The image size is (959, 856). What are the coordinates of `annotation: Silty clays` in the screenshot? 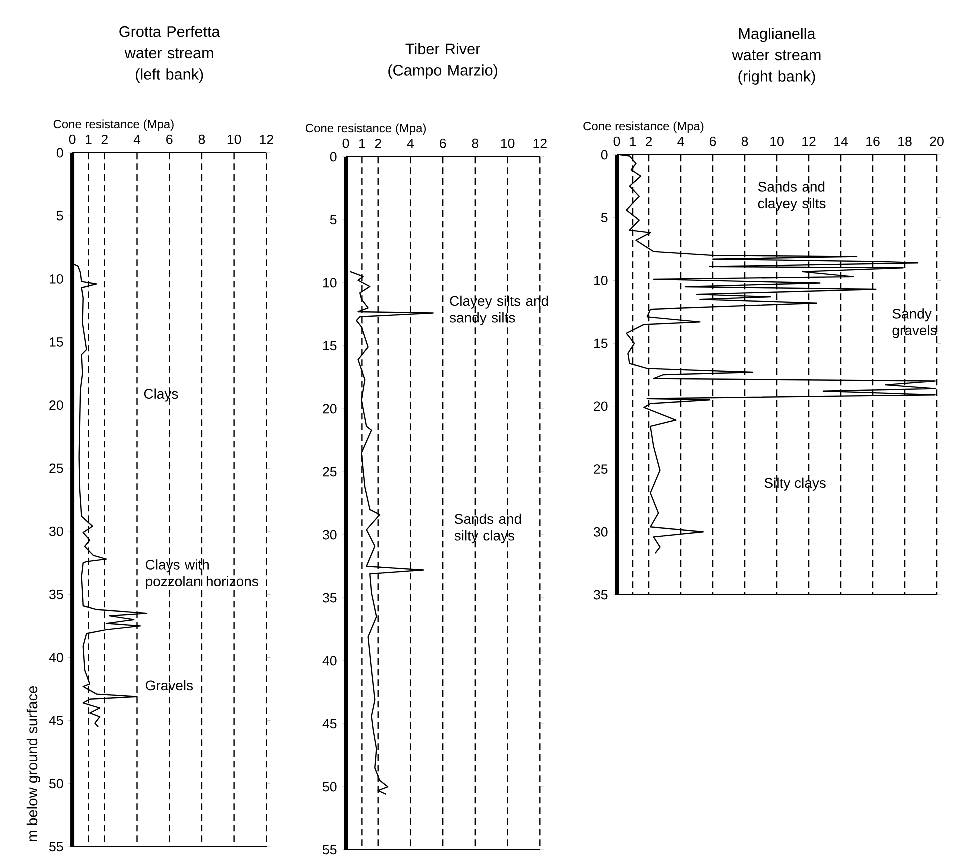 It's located at (795, 484).